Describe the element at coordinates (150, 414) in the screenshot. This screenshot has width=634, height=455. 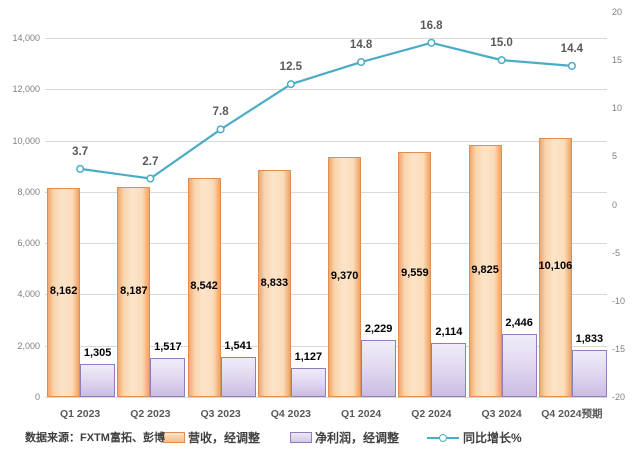
I see `category-label: Q2 2023` at that location.